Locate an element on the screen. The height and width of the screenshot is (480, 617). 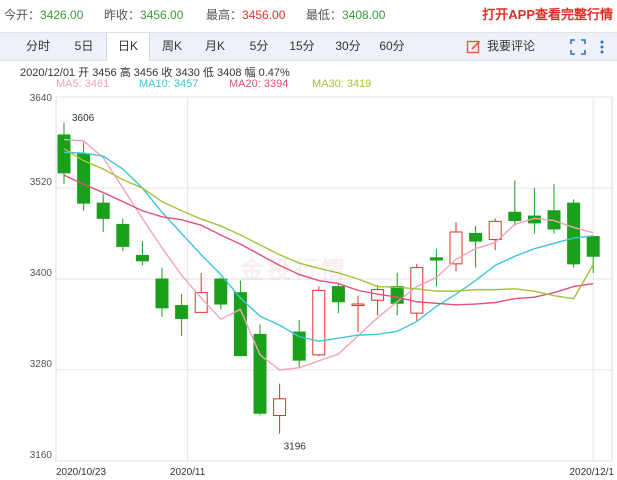
tab-daily-k: 日K is located at coordinates (128, 47).